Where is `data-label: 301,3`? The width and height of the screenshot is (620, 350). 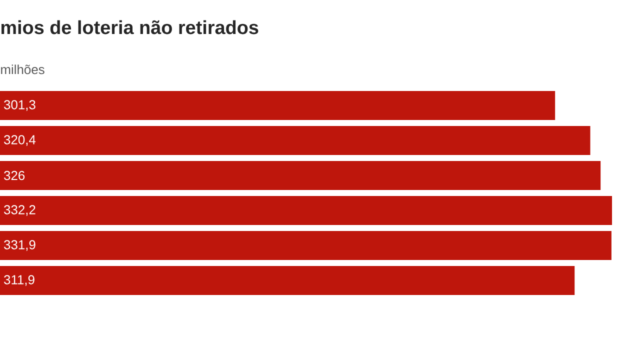
data-label: 301,3 is located at coordinates (20, 105).